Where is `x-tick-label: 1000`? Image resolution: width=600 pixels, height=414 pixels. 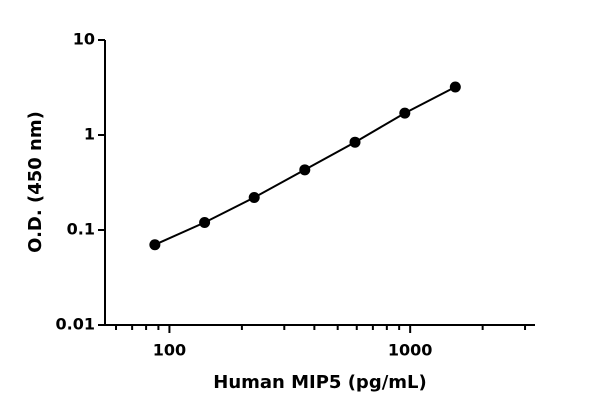
x-tick-label: 1000 is located at coordinates (410, 350).